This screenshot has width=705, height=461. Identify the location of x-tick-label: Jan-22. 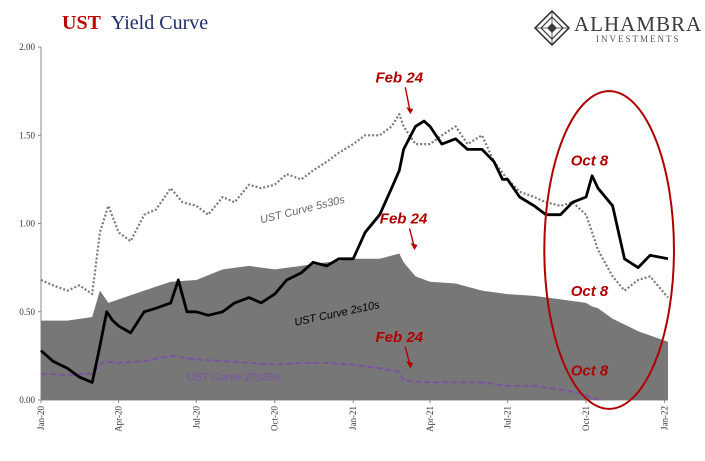
(665, 418).